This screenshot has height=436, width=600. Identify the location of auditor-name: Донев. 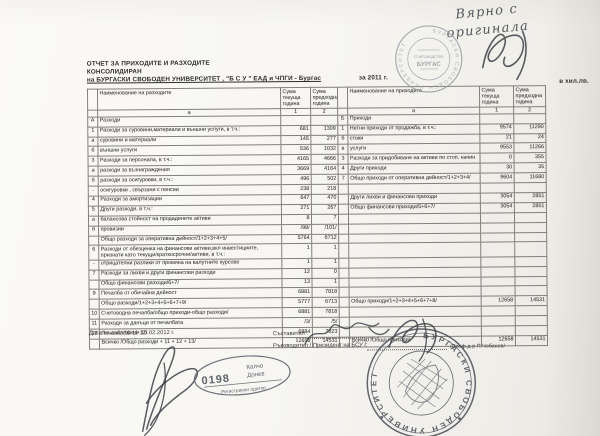
(256, 375).